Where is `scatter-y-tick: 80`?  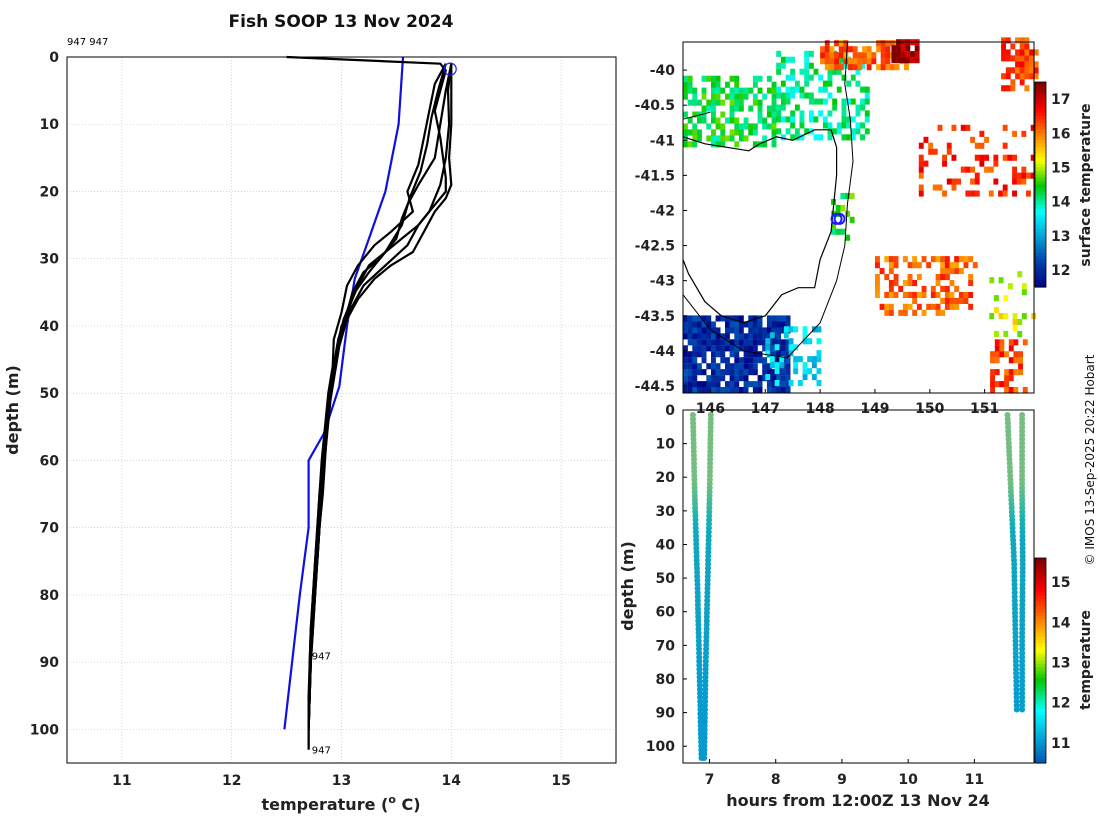
scatter-y-tick: 80 is located at coordinates (666, 680).